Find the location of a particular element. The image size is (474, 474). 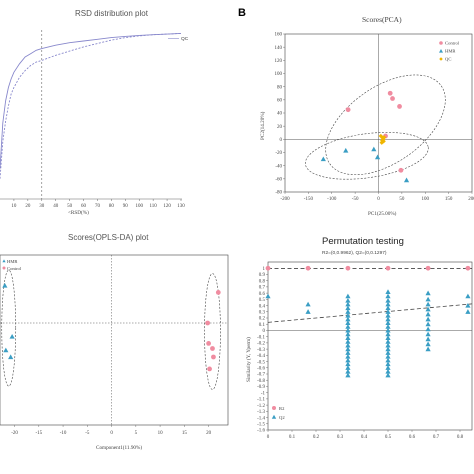

oplsda-legend-control-marker is located at coordinates (4, 268).